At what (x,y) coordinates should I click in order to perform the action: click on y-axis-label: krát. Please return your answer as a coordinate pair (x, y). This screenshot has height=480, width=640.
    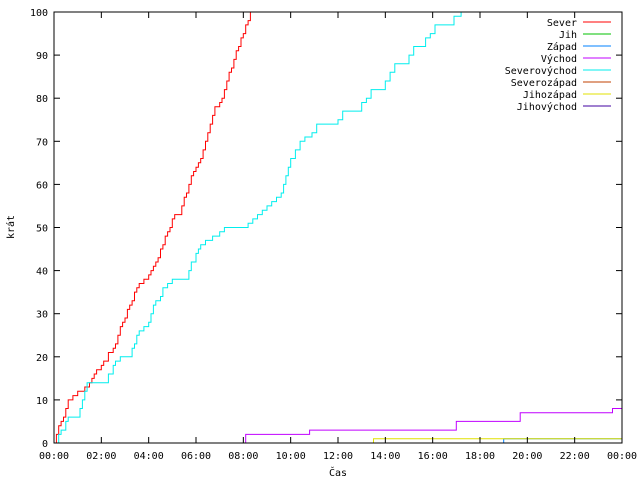
    Looking at the image, I should click on (11, 227).